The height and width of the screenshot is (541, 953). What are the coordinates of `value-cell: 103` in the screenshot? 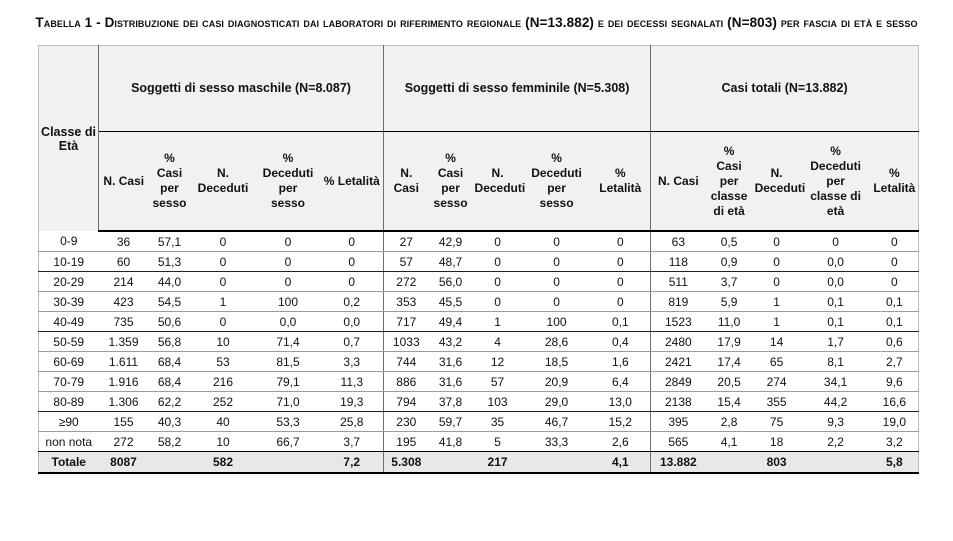 It's located at (497, 402).